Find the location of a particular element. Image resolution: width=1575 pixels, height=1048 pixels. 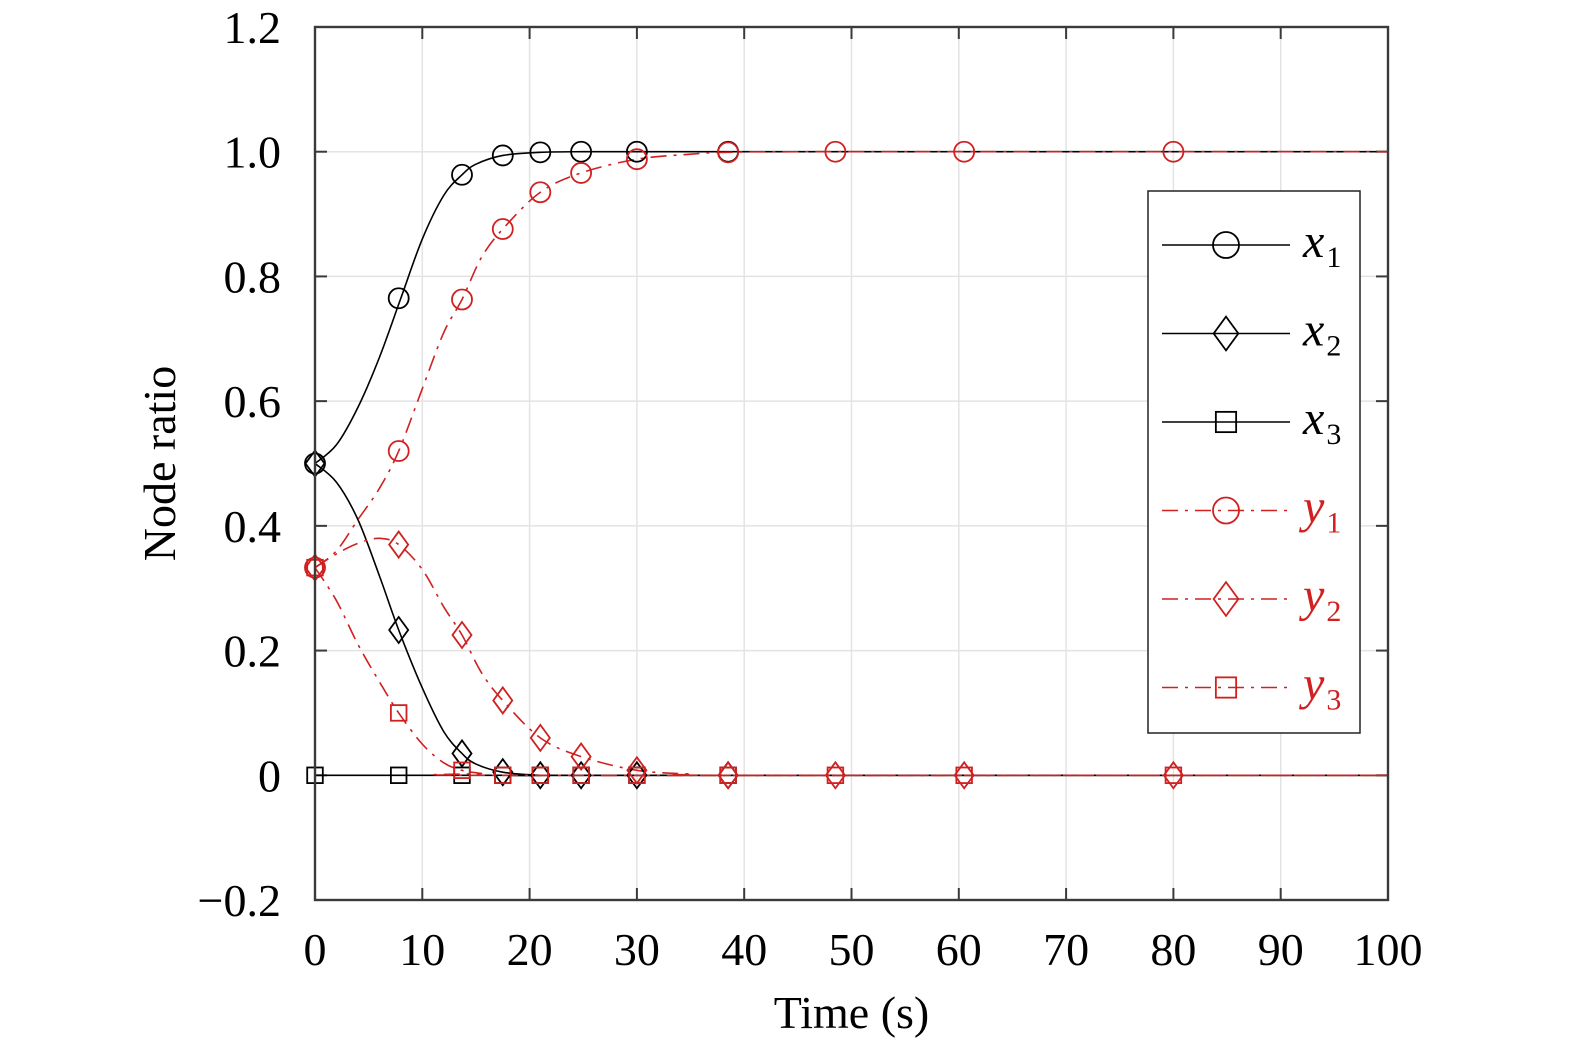

legend-label-x3: x3 is located at coordinates (1321, 421).